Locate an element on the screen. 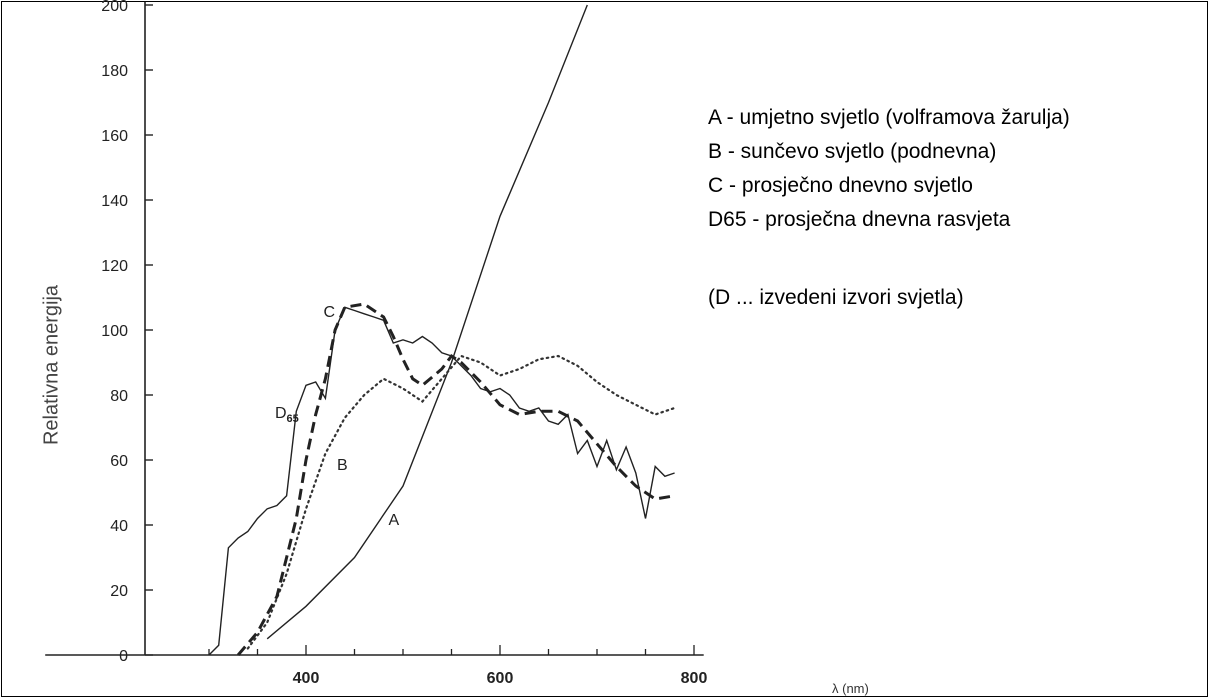 This screenshot has width=1211, height=700. y-tick-label-200: 200 is located at coordinates (114, 7).